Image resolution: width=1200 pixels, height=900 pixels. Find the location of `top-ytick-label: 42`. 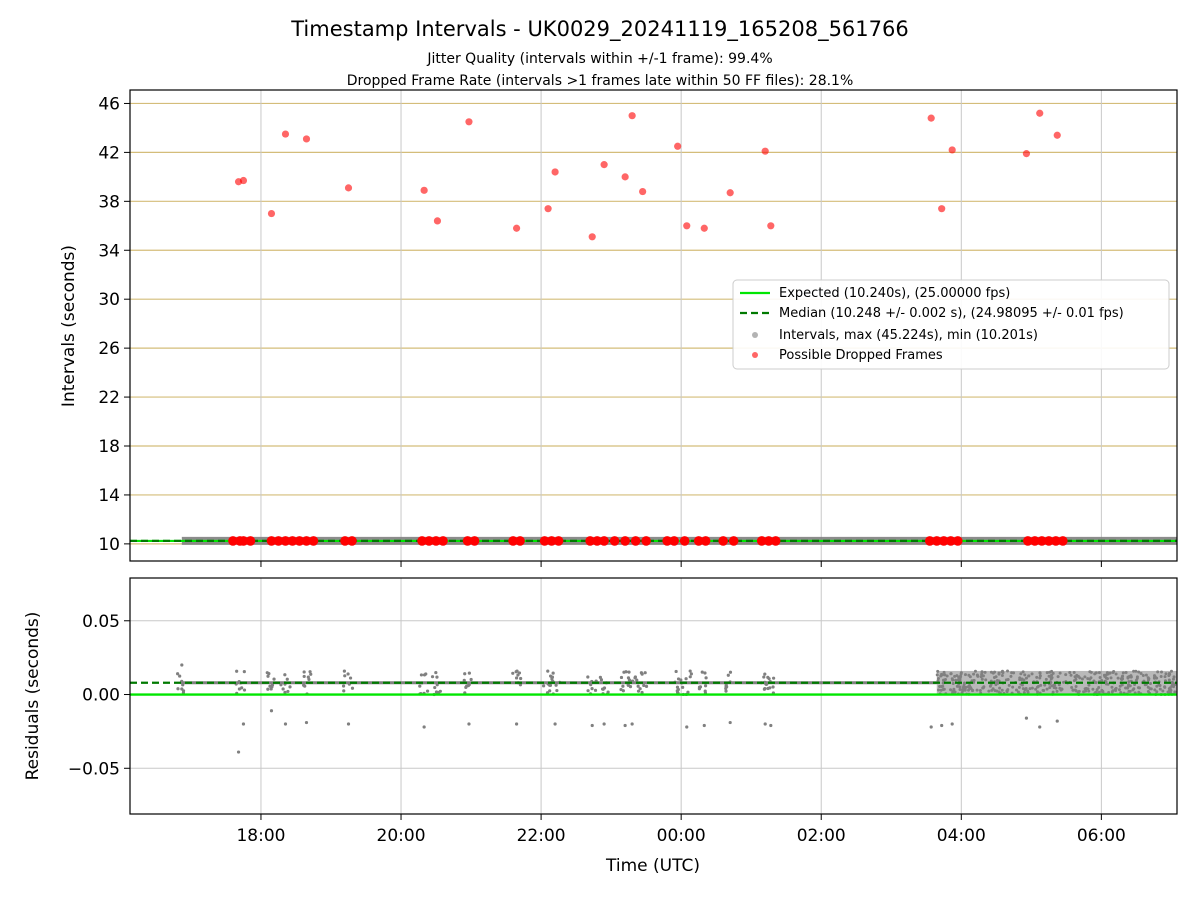

top-ytick-label: 42 is located at coordinates (109, 153).